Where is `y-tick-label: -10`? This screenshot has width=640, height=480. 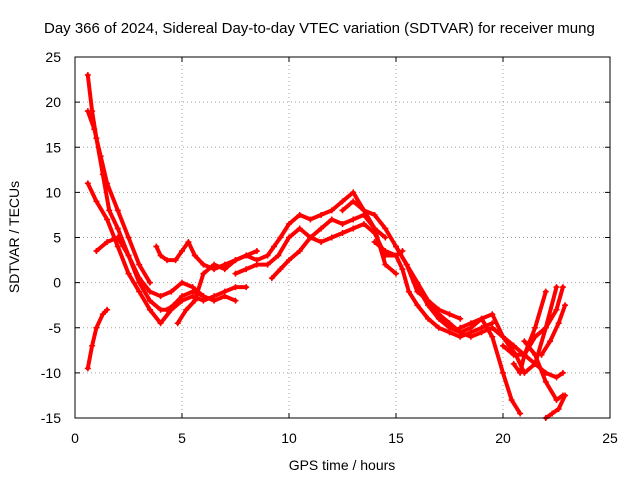 y-tick-label: -10 is located at coordinates (51, 373).